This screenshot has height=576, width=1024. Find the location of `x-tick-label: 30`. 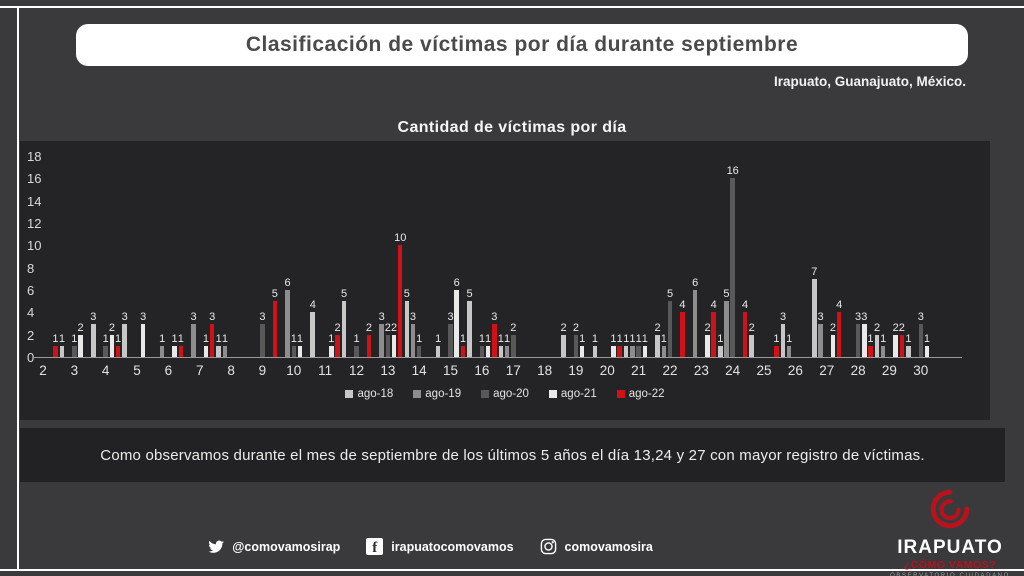

x-tick-label: 30 is located at coordinates (921, 370).